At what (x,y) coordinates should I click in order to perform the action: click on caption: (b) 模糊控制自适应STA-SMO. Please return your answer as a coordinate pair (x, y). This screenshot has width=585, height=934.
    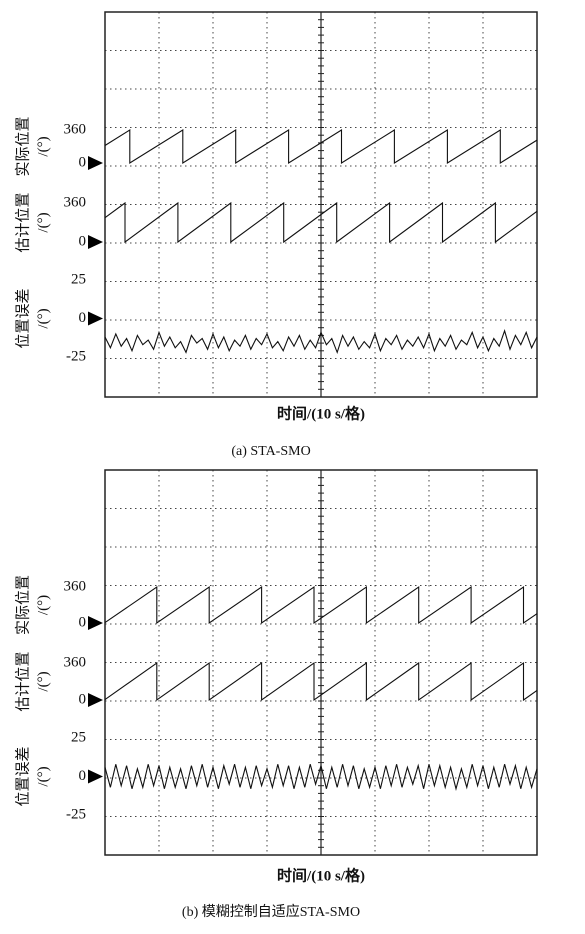
    Looking at the image, I should click on (271, 911).